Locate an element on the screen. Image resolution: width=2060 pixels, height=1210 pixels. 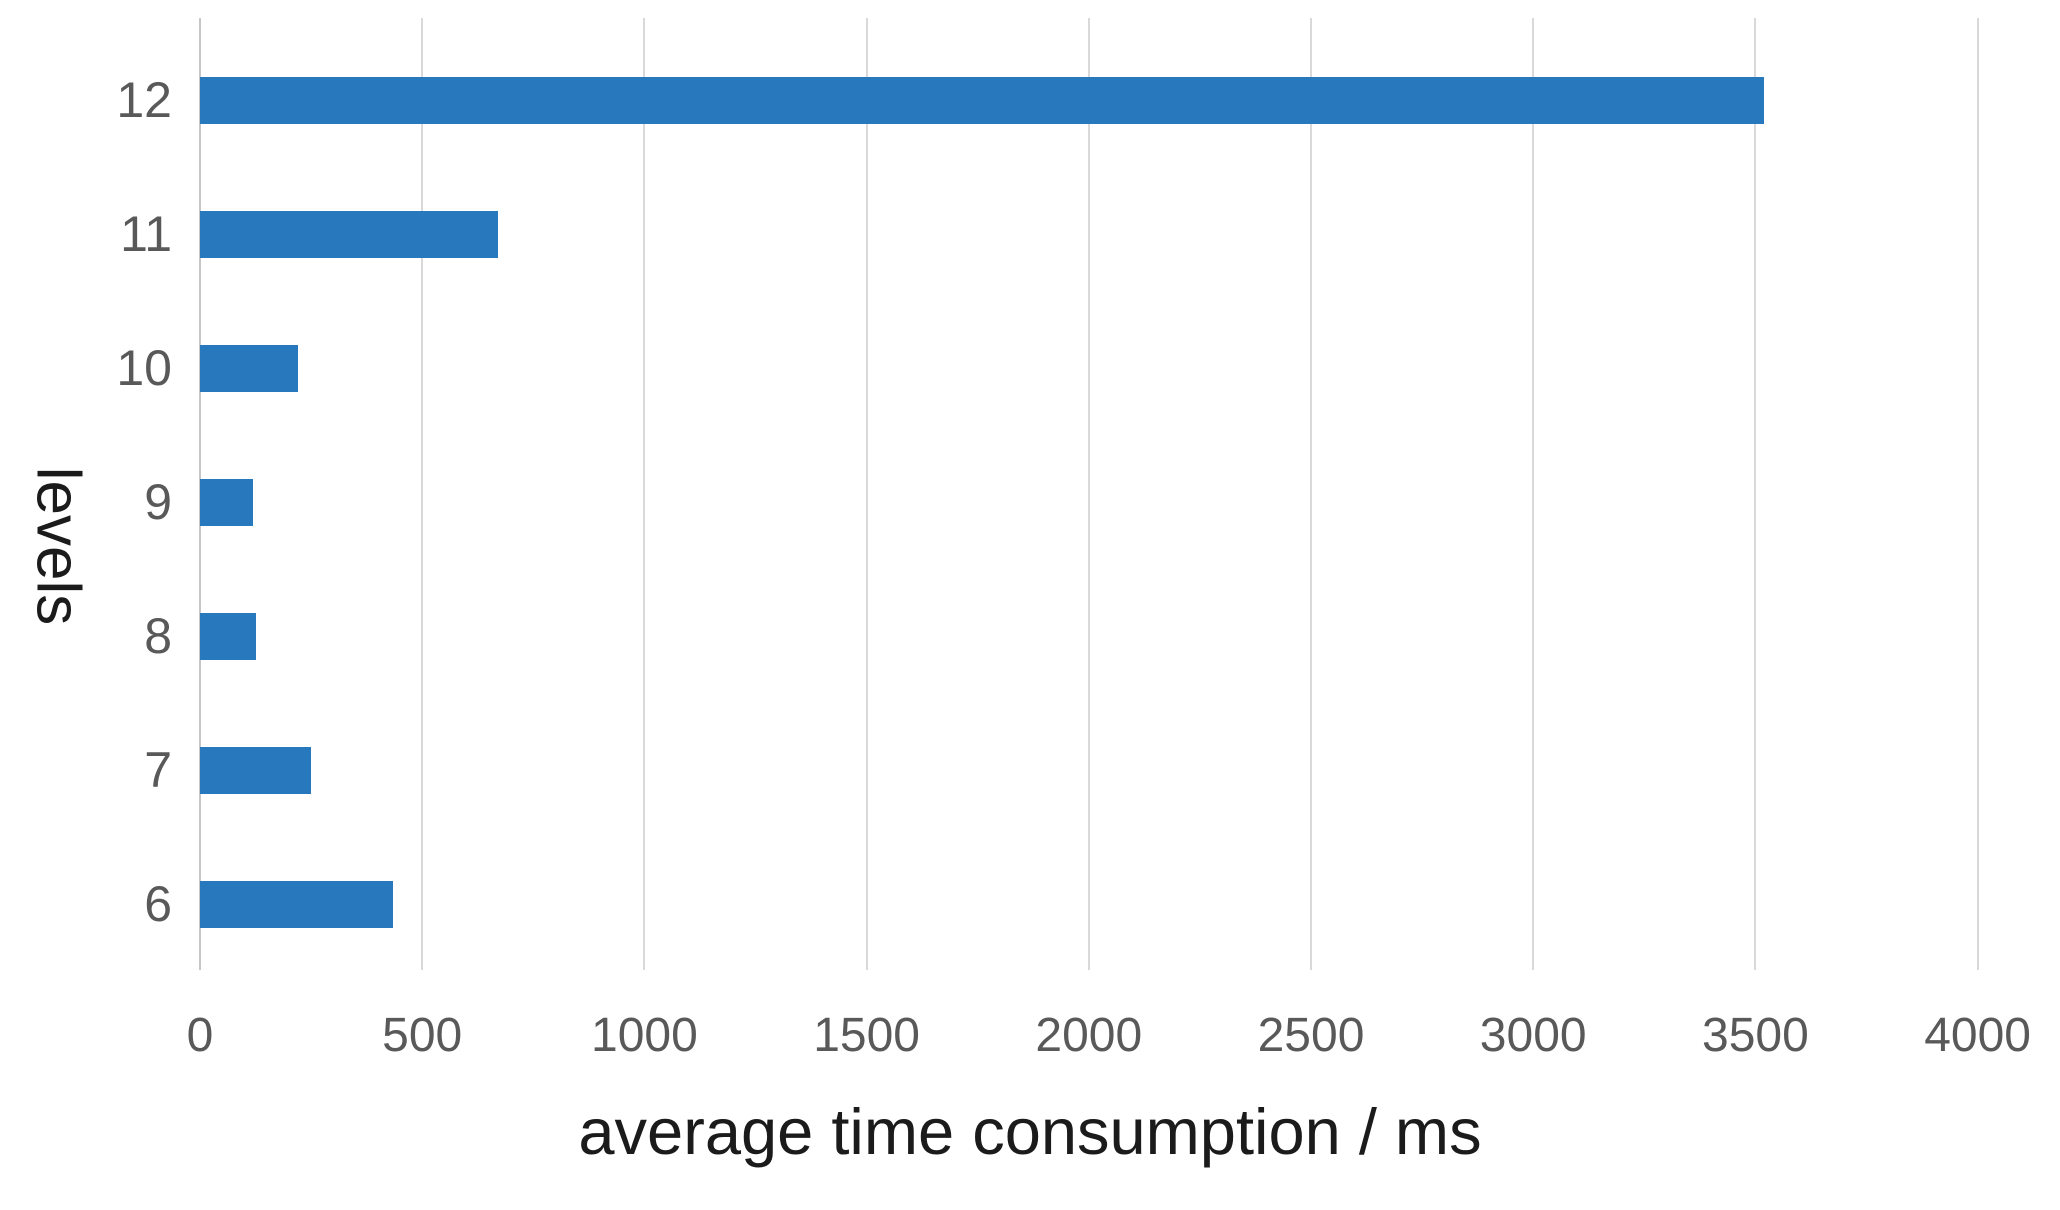
y-tick-label-11: 11 is located at coordinates (146, 234).